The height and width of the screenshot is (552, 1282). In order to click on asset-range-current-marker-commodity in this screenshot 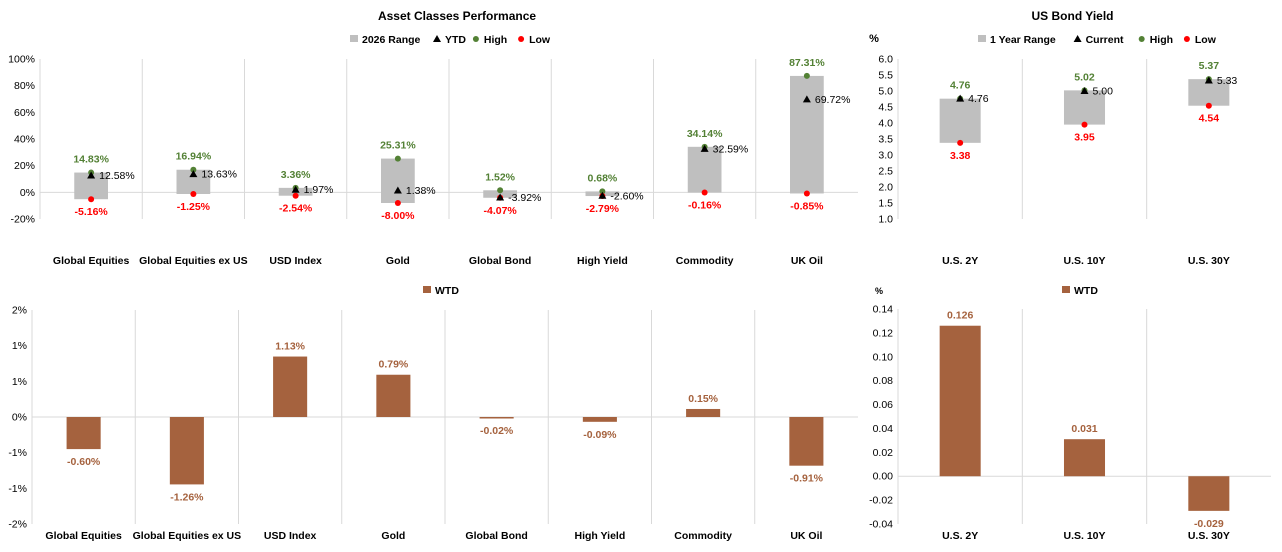, I will do `click(704, 148)`.